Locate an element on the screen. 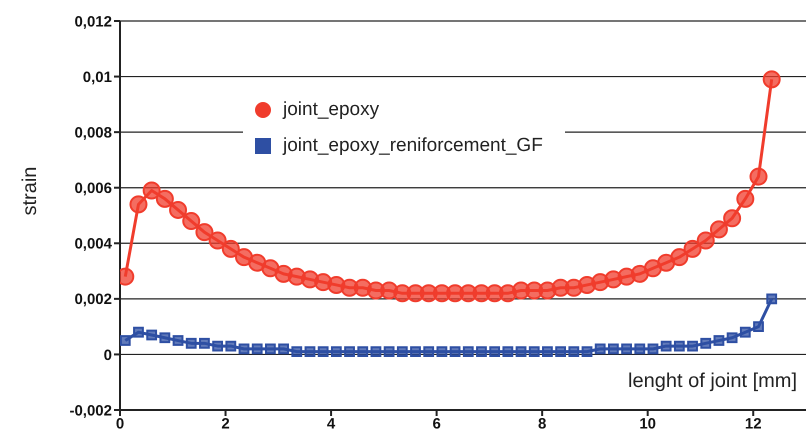 The height and width of the screenshot is (446, 806). y-tick-label: 0,012 is located at coordinates (93, 21).